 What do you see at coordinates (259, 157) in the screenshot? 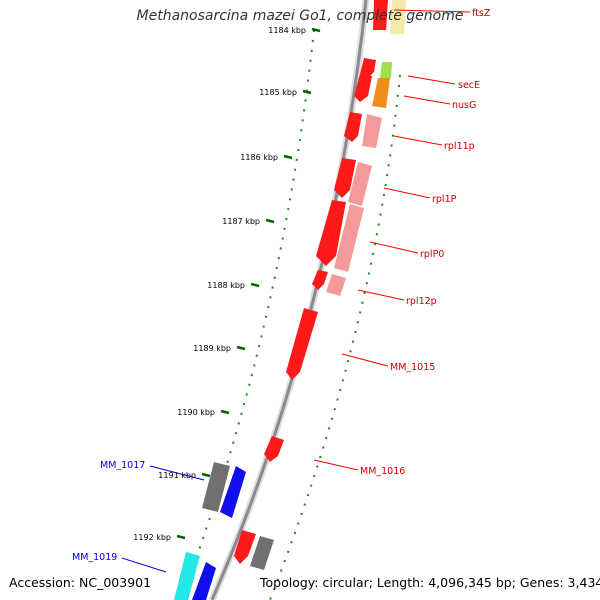
I see `tick-label: 1186 kbp` at bounding box center [259, 157].